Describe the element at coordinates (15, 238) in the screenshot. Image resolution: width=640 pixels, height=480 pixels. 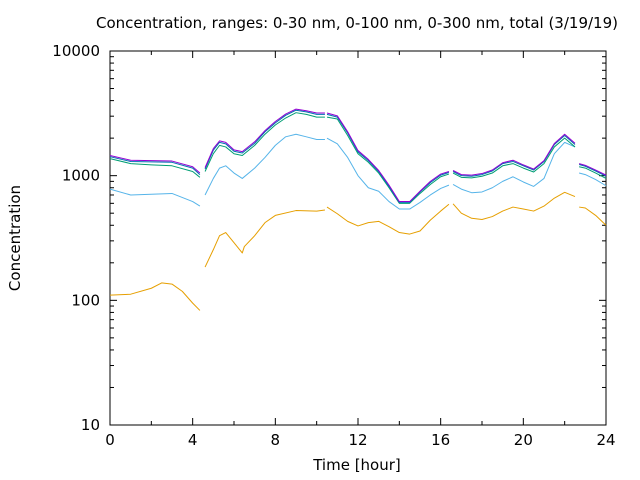
I see `y-axis-label: Concentration` at that location.